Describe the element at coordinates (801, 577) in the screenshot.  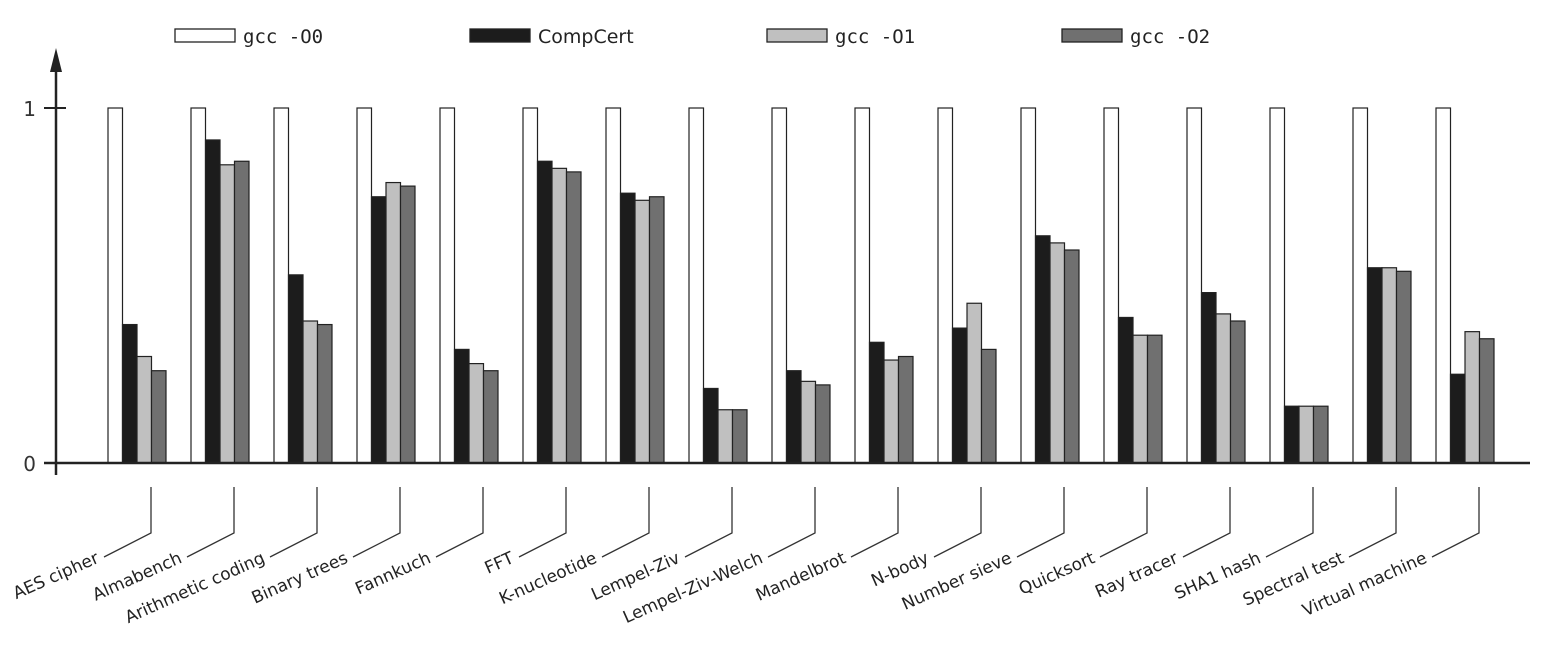
I see `category-label: Mandelbrot` at that location.